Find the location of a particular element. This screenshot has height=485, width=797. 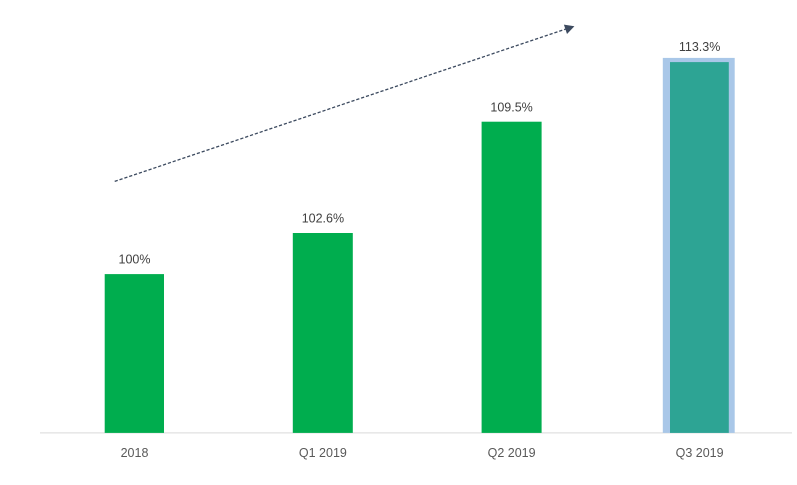

svg-text: 113.3% is located at coordinates (699, 47).